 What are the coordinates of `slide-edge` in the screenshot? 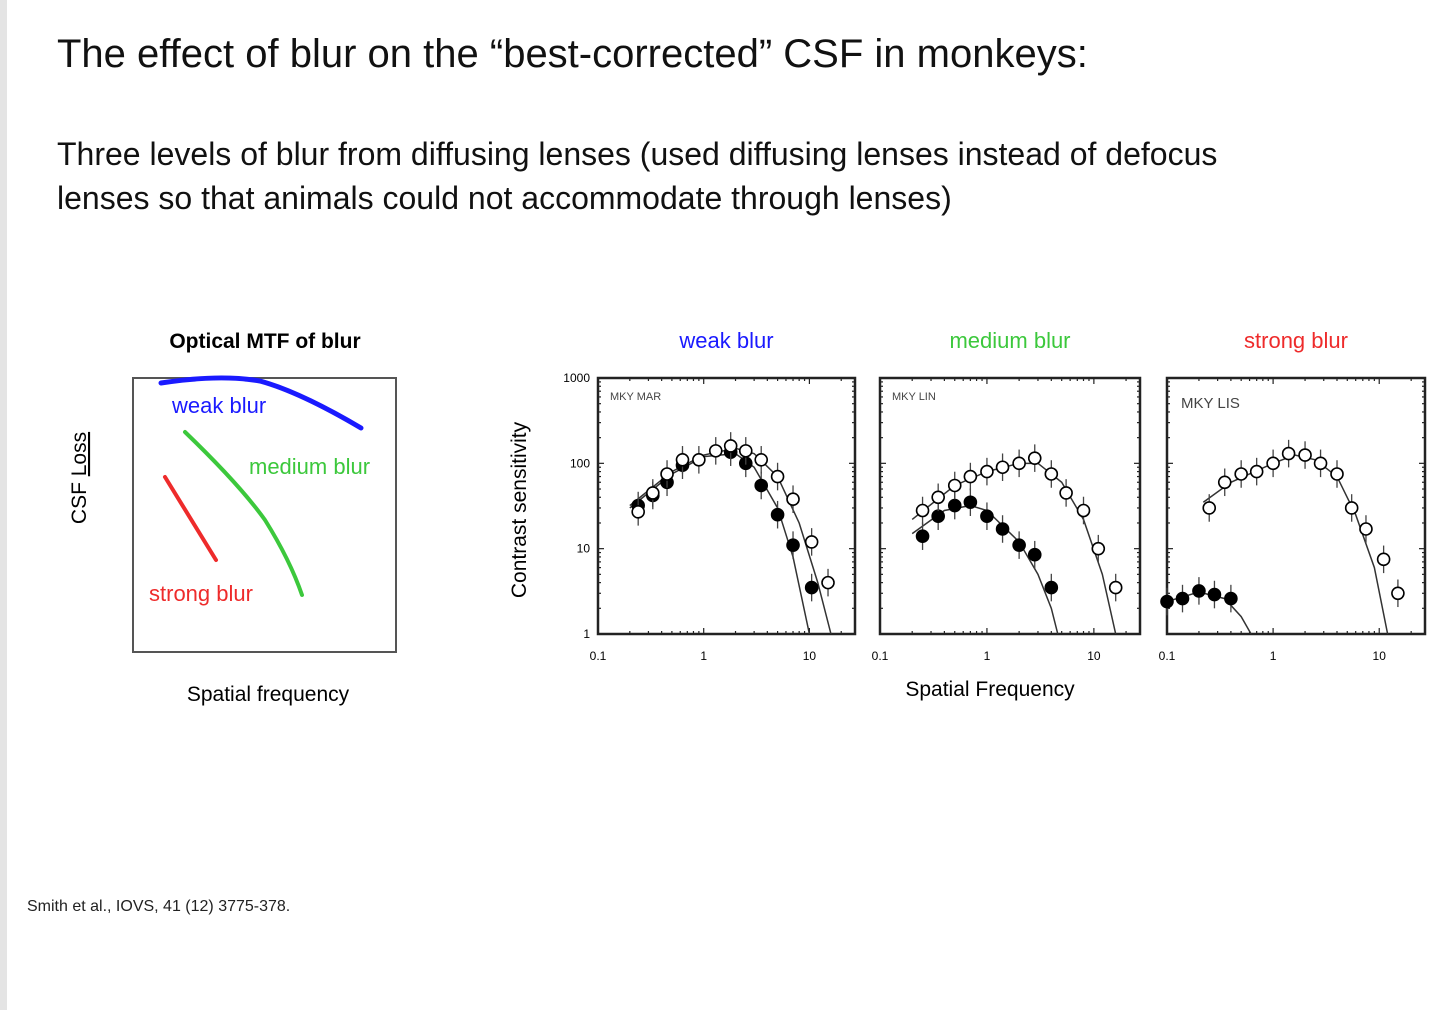 It's located at (3, 505).